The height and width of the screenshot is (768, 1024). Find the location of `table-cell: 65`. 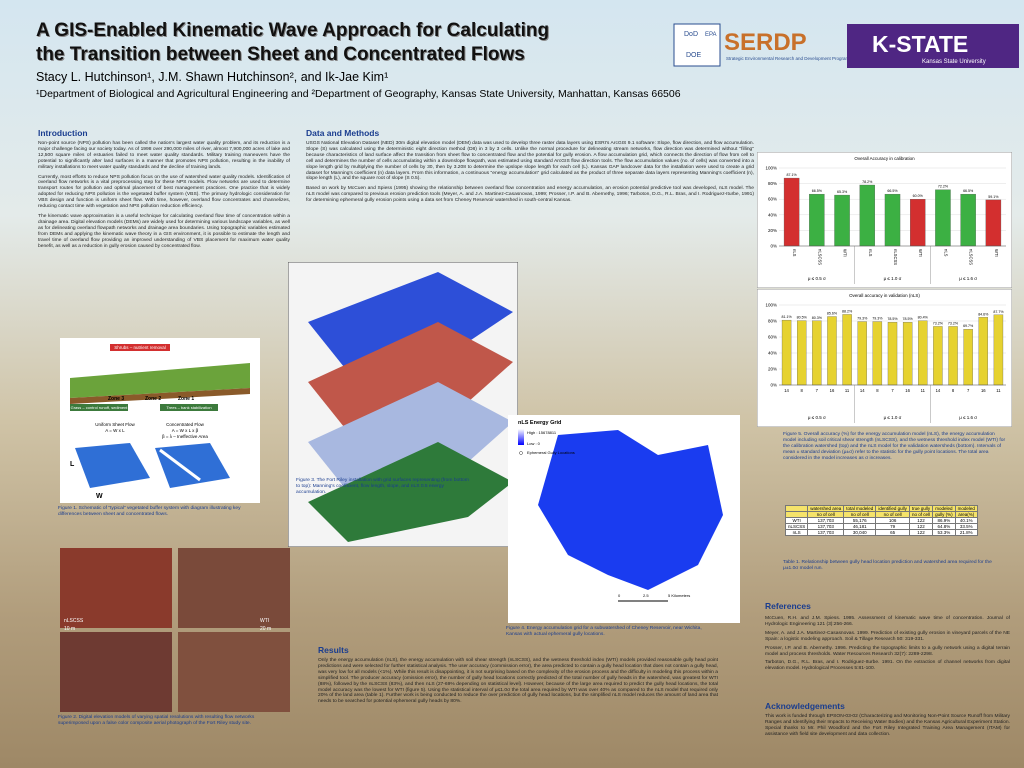

table-cell: 65 is located at coordinates (892, 532).